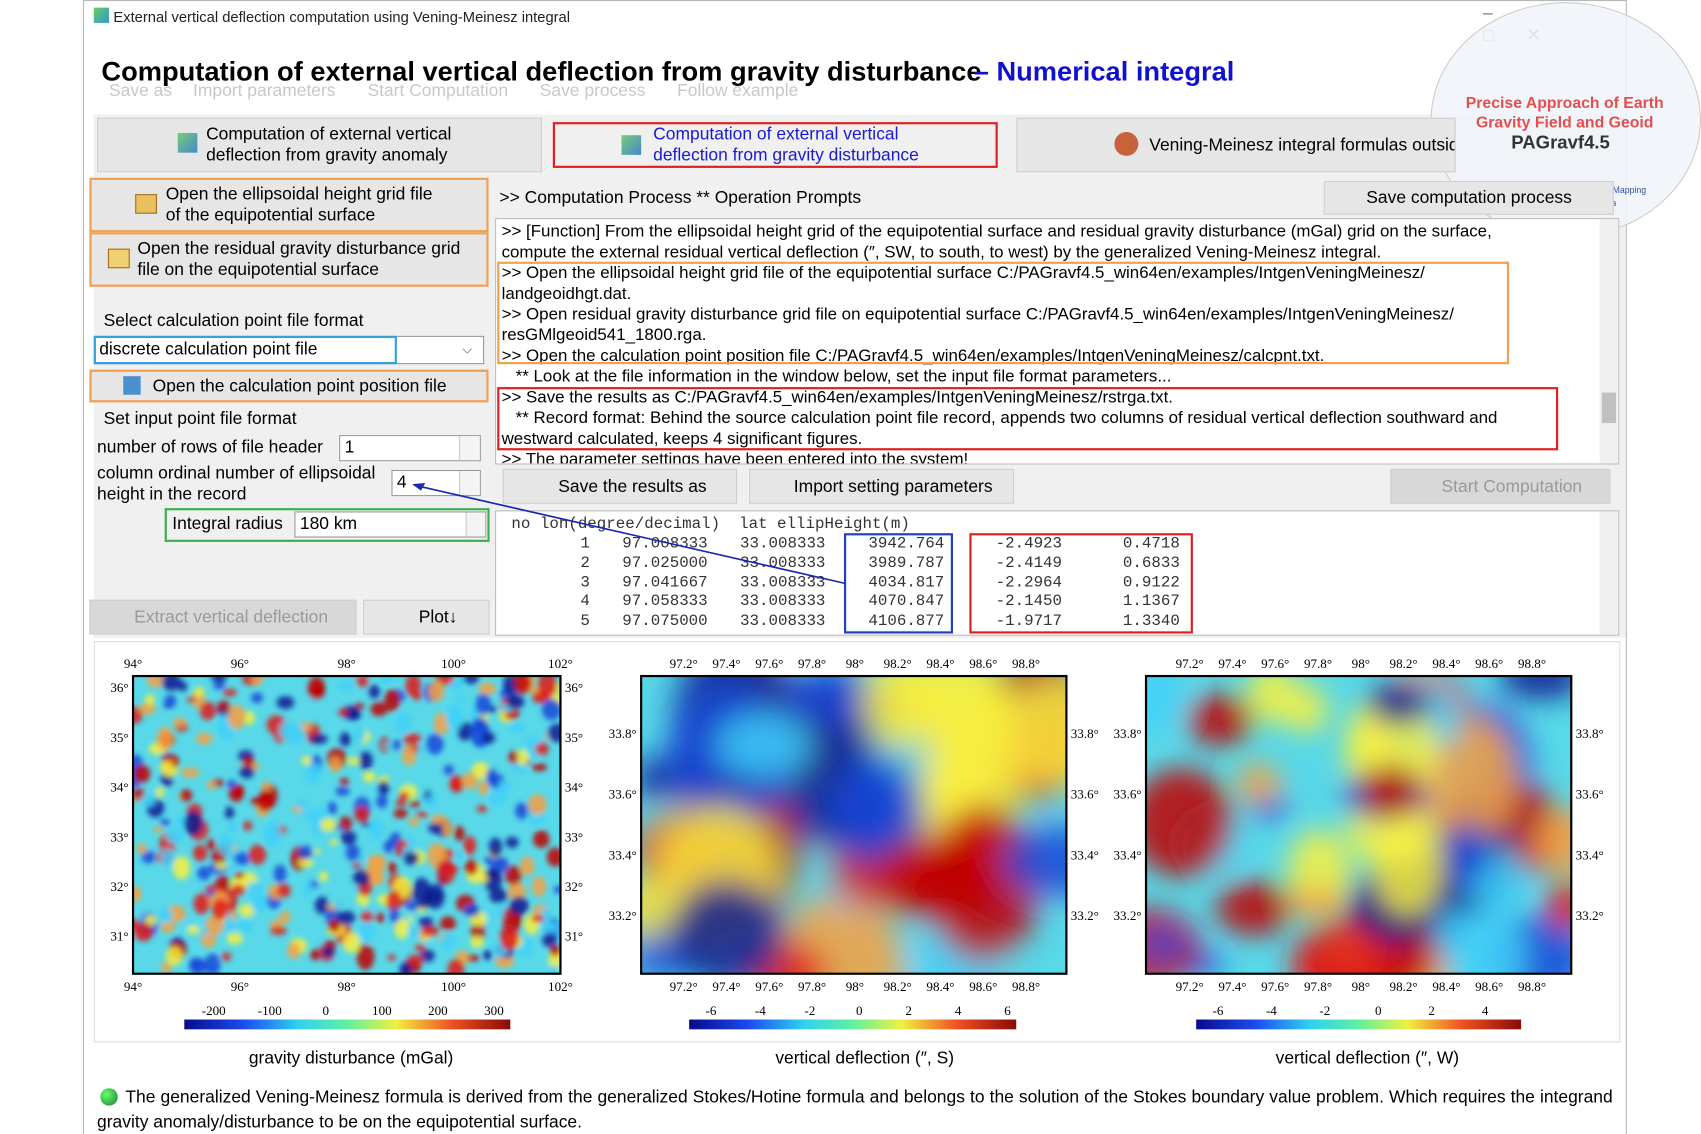  What do you see at coordinates (906, 563) in the screenshot?
I see `table-cell: 3989.787` at bounding box center [906, 563].